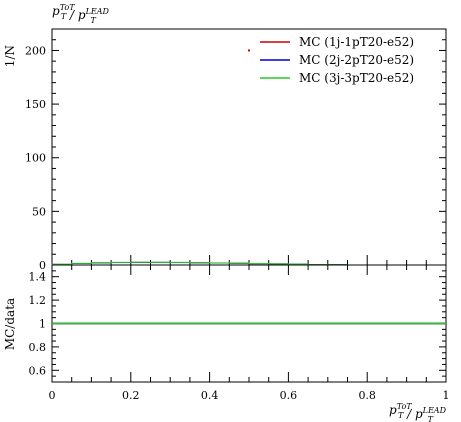 Image resolution: width=461 pixels, height=422 pixels. I want to click on ratio-y-axis-label: MC/data, so click(10, 324).